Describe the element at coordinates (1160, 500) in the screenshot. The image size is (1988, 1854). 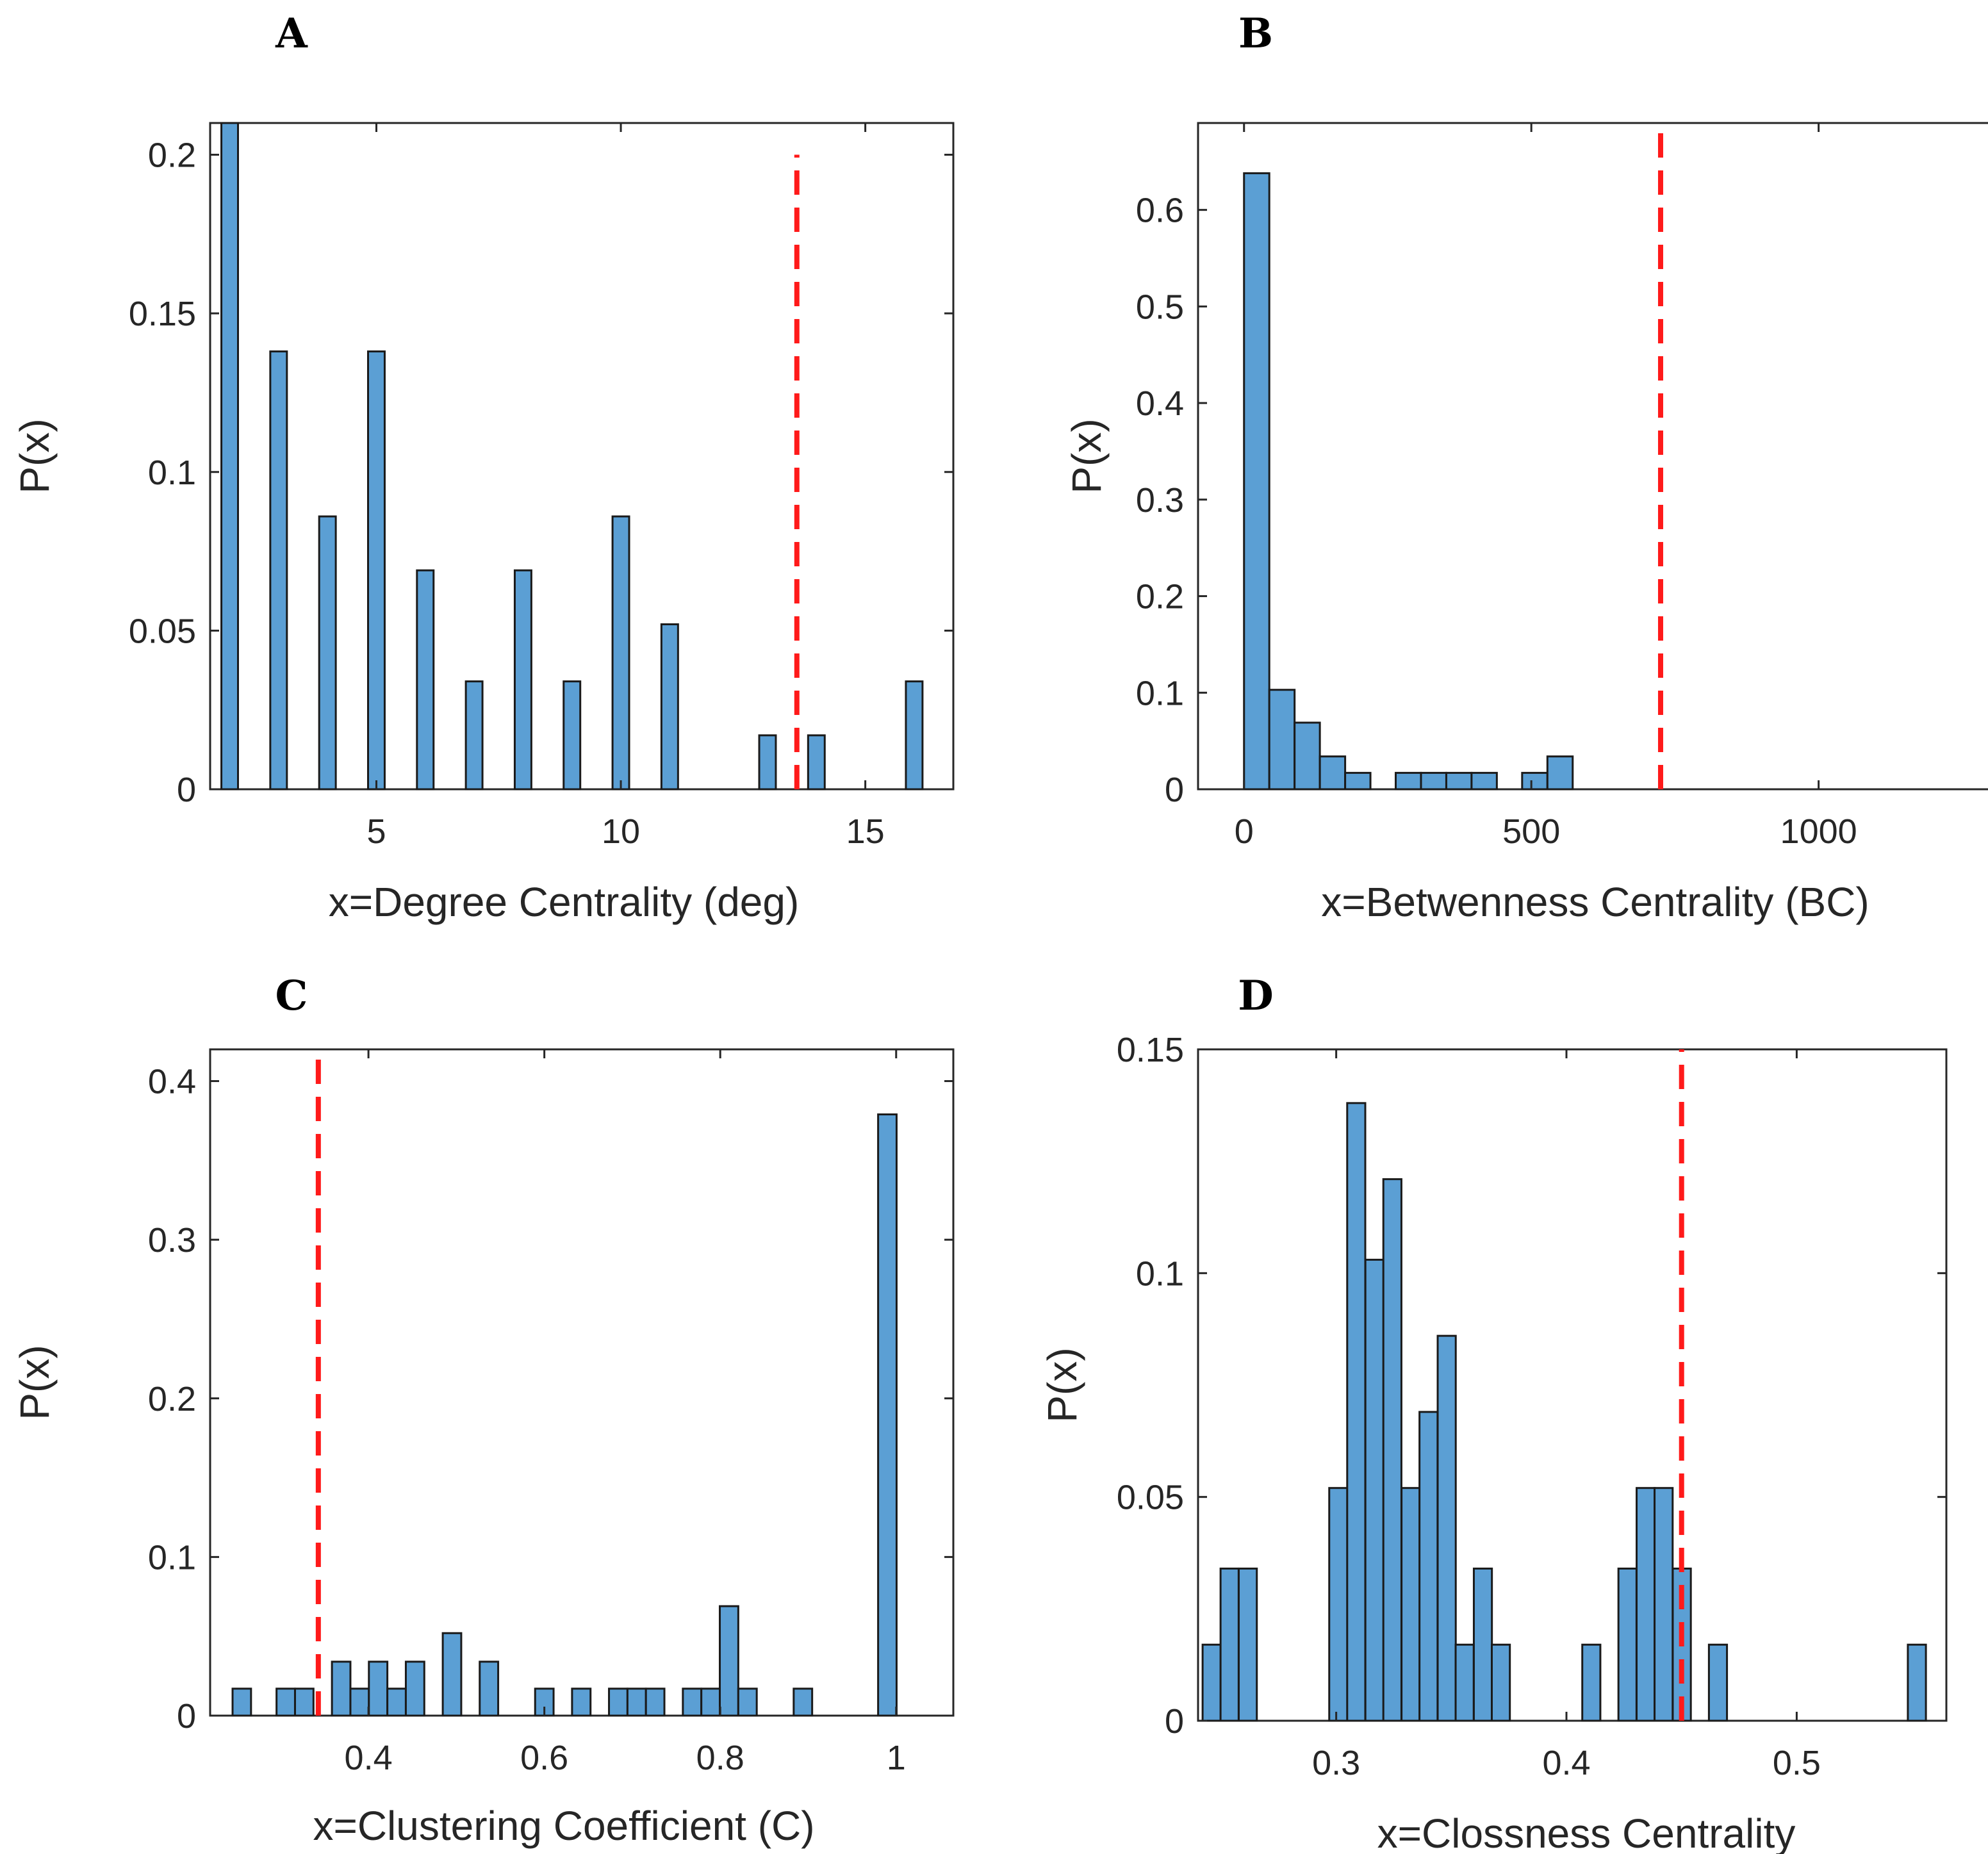
I see `panel-b-y-tick-label: 0.3` at that location.